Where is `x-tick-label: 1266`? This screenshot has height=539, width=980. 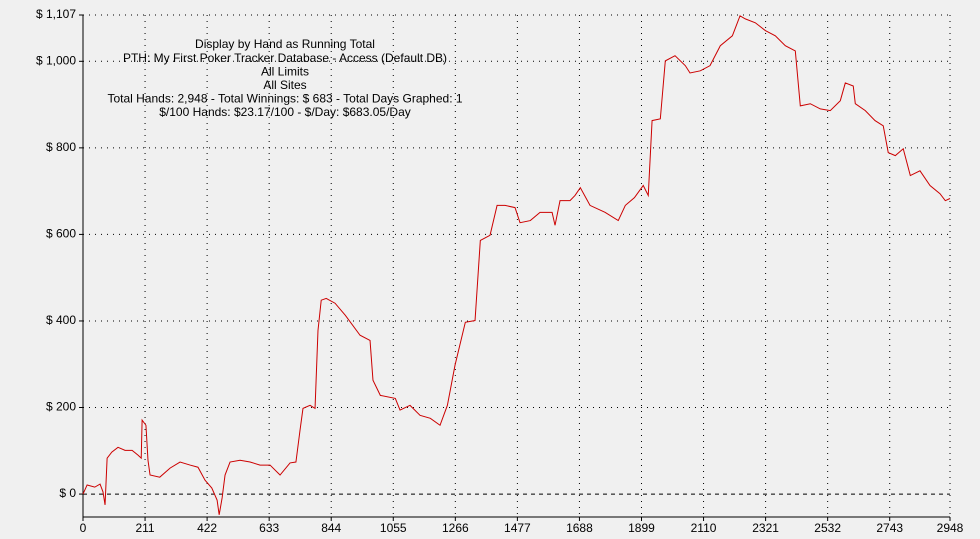
x-tick-label: 1266 is located at coordinates (455, 528).